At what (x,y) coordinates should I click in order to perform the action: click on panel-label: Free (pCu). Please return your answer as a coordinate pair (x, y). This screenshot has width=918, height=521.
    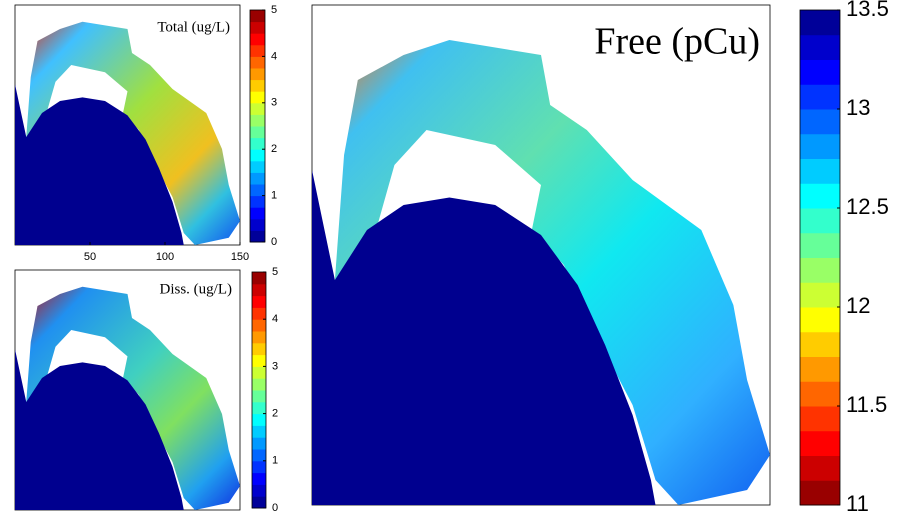
    Looking at the image, I should click on (677, 42).